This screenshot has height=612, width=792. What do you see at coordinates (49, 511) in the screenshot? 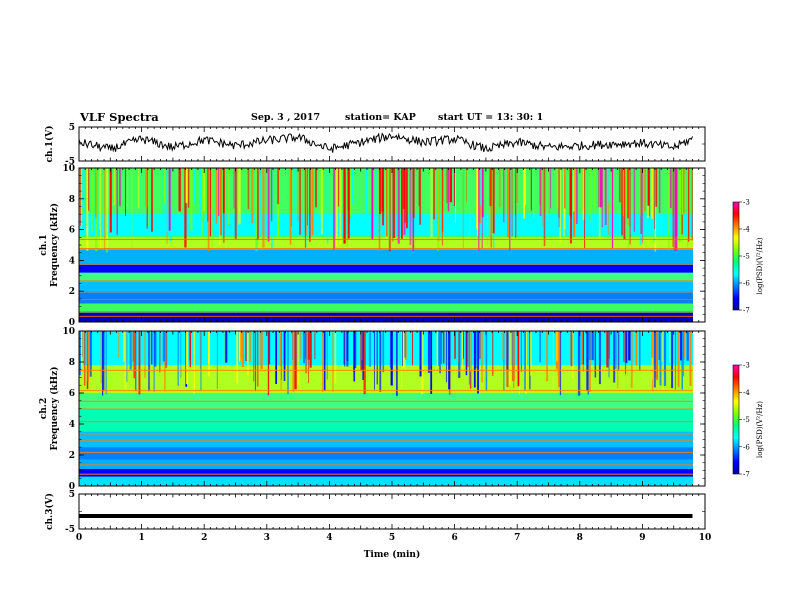
I see `ch3-waveform-y-label: ch.3(V)` at bounding box center [49, 511].